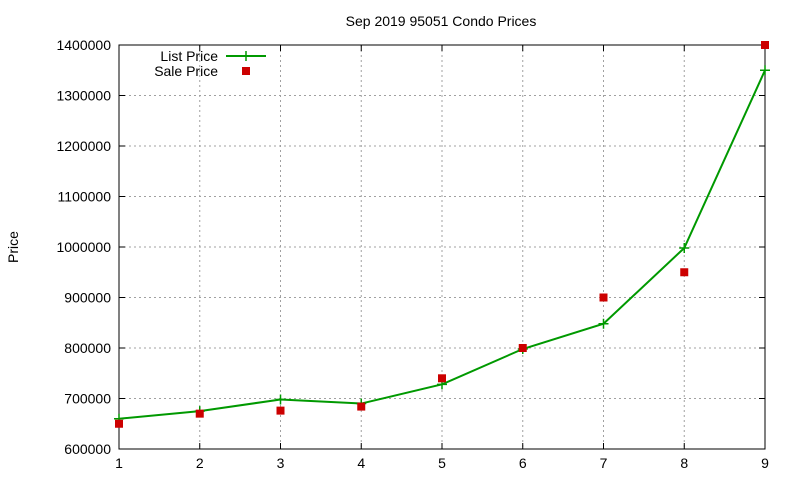 The height and width of the screenshot is (480, 800). Describe the element at coordinates (186, 71) in the screenshot. I see `legend-label: Sale Price` at that location.